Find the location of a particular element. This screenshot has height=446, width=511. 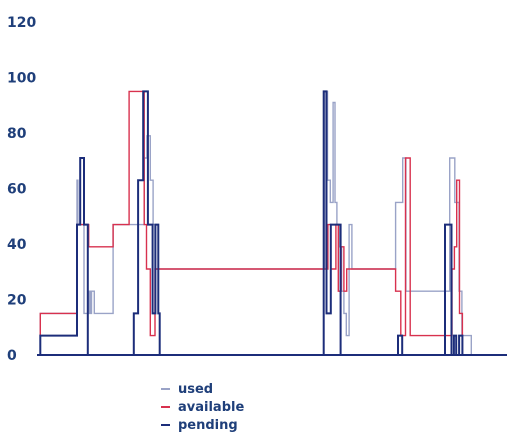

legend-swatch-pending is located at coordinates (165, 425).